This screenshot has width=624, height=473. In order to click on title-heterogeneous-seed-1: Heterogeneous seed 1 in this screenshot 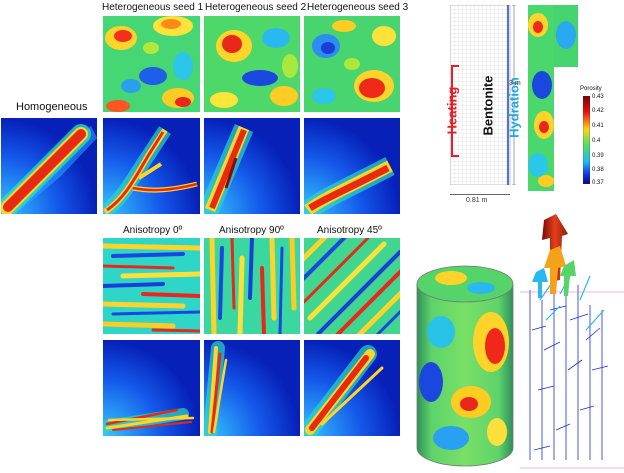, I will do `click(153, 7)`.